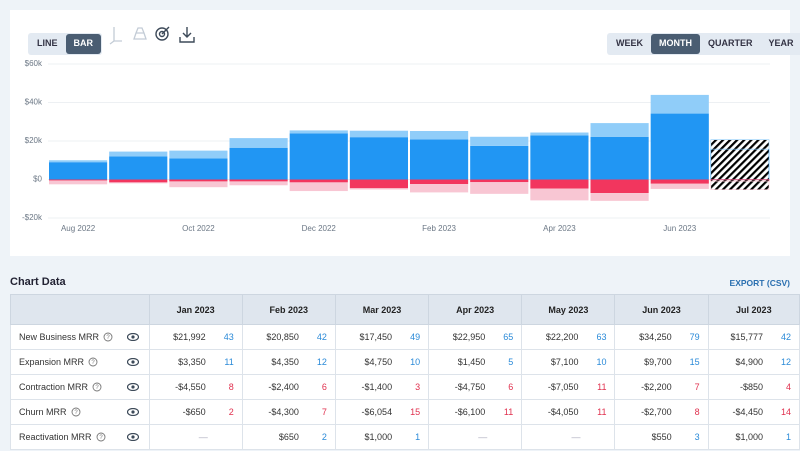 This screenshot has height=451, width=800. I want to click on data-cell: $7,100 10, so click(568, 362).